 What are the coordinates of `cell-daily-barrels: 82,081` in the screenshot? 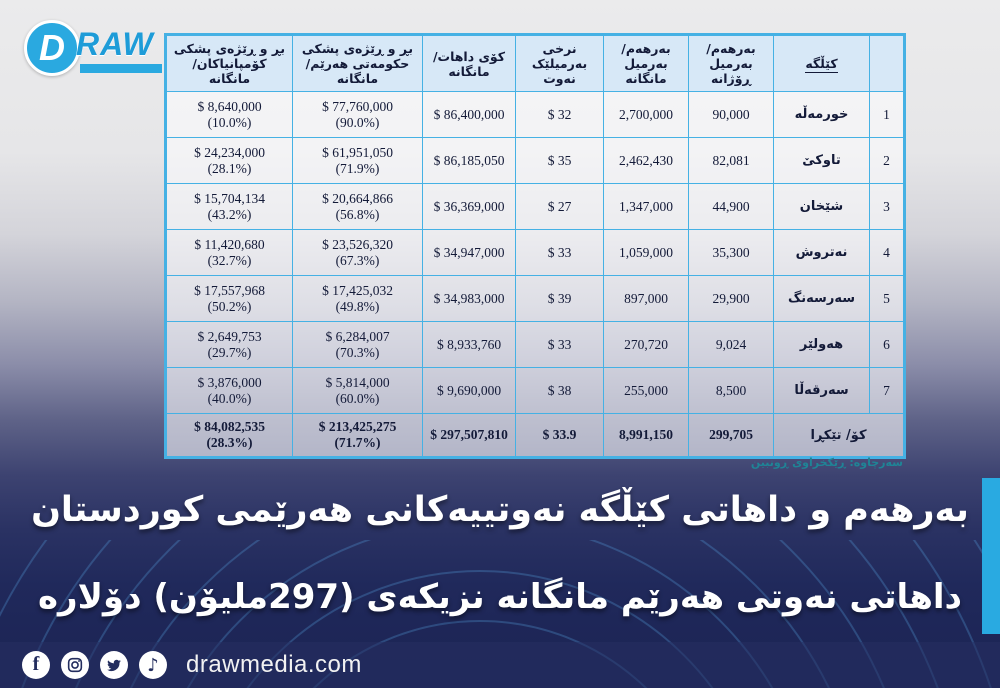 It's located at (731, 160).